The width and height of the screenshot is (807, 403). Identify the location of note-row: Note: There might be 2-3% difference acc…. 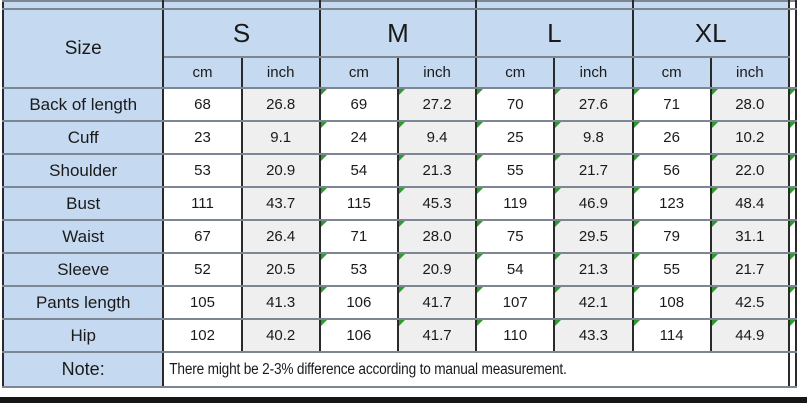
(399, 369).